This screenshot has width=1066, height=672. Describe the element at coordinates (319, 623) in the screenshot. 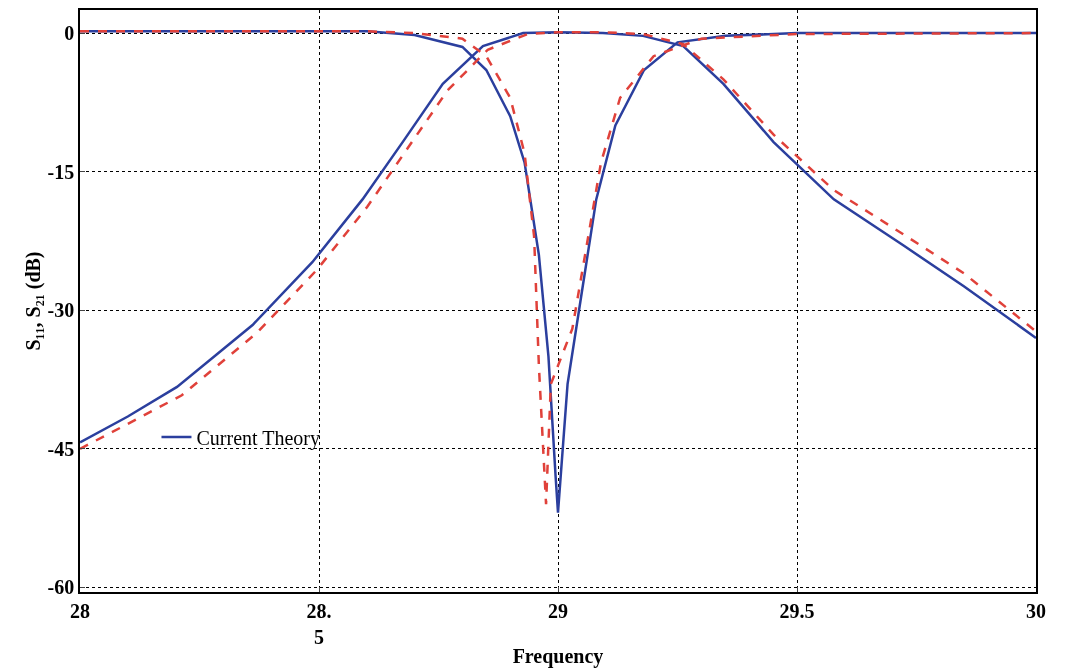

I see `x-tick-label: 28. 5` at that location.